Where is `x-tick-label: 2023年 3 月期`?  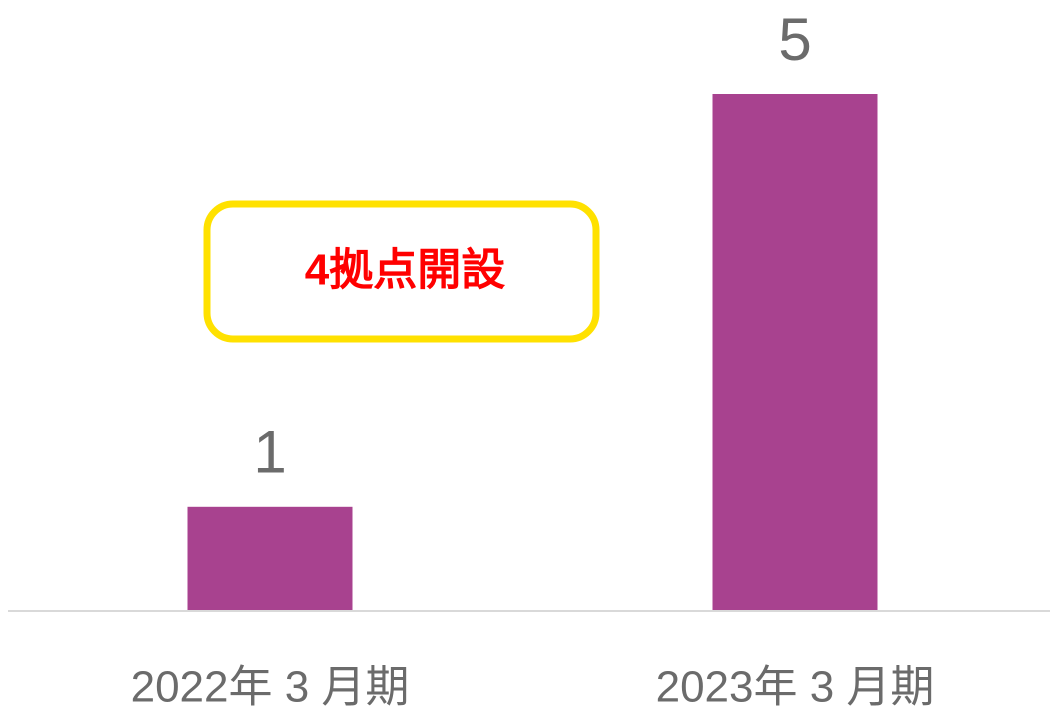 x-tick-label: 2023年 3 月期 is located at coordinates (795, 687).